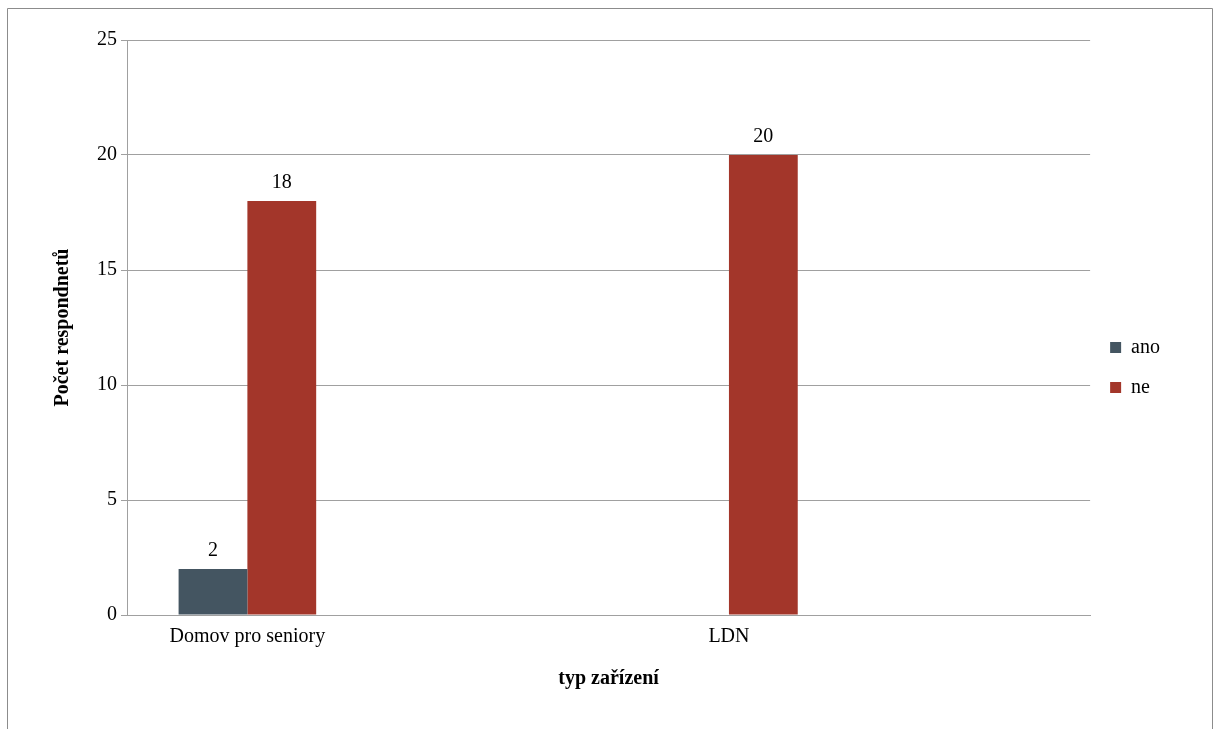 This screenshot has height=729, width=1222. I want to click on y-tick-label: 10, so click(107, 383).